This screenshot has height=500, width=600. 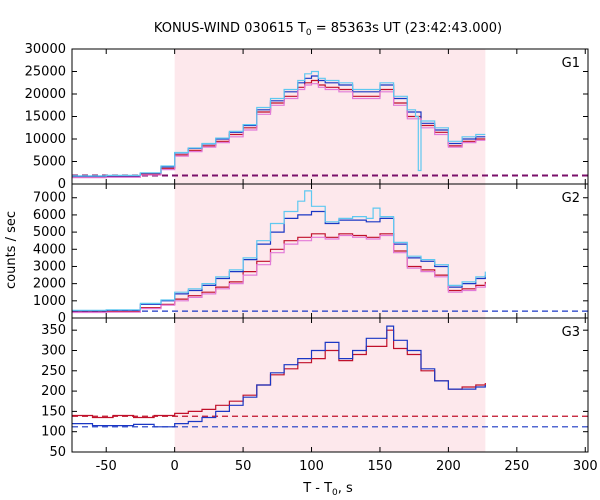 What do you see at coordinates (243, 466) in the screenshot?
I see `x-tick-label: 50` at bounding box center [243, 466].